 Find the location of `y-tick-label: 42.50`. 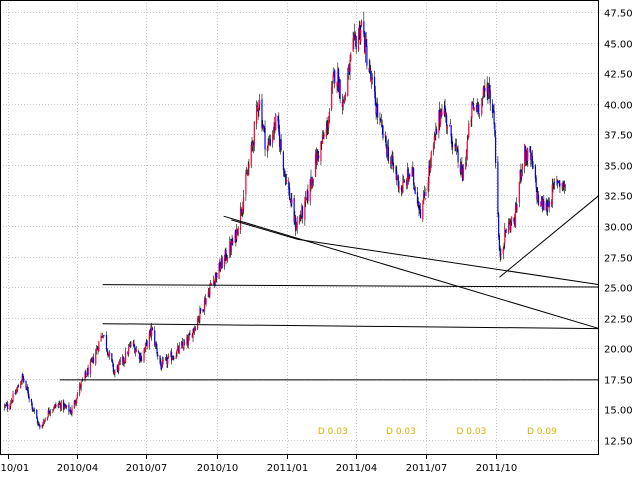

y-tick-label: 42.50 is located at coordinates (618, 75).